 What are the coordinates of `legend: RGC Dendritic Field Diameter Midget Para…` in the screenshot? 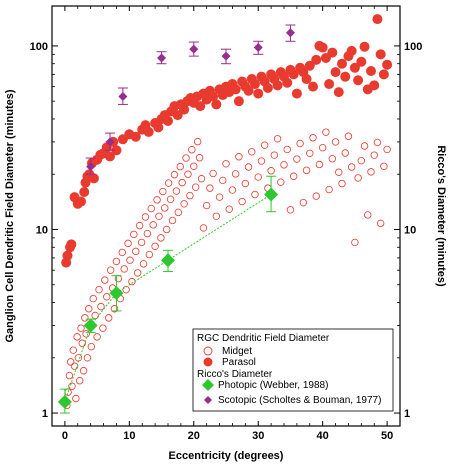 It's located at (293, 370).